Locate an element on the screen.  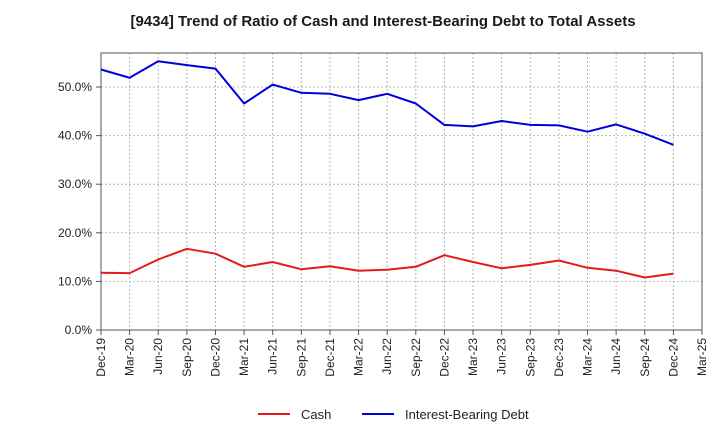
x-tick-label: Dec-21 is located at coordinates (330, 357).